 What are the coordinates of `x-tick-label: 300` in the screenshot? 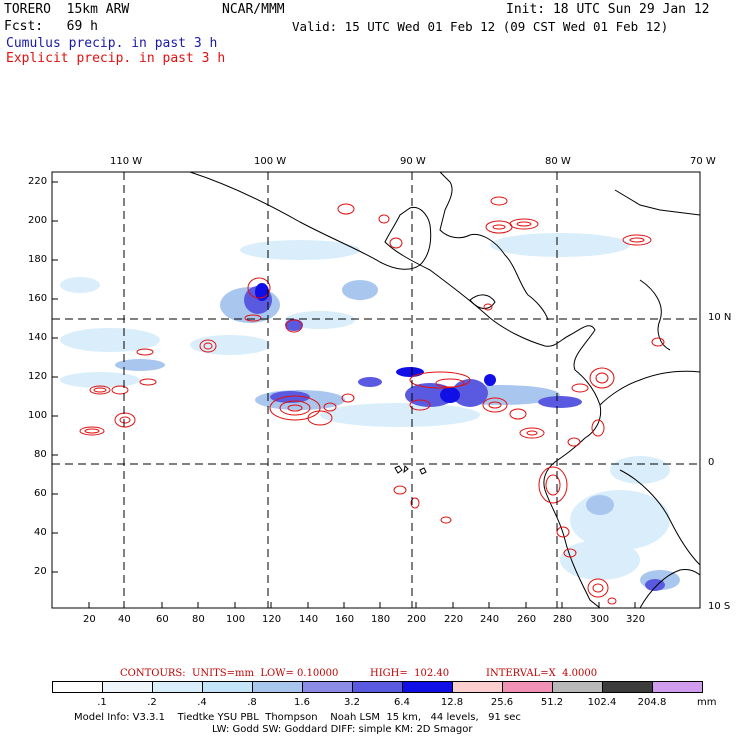 It's located at (600, 619).